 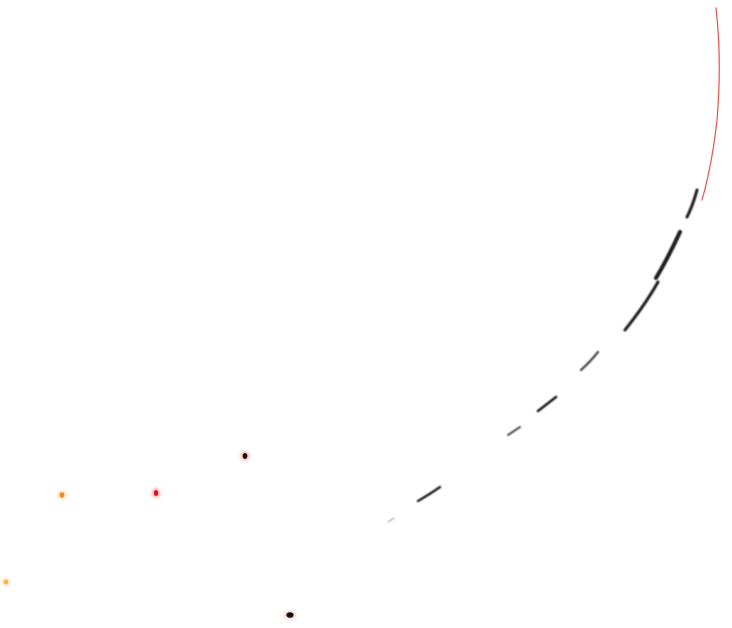 I want to click on spot-light-orange, so click(x=6, y=582).